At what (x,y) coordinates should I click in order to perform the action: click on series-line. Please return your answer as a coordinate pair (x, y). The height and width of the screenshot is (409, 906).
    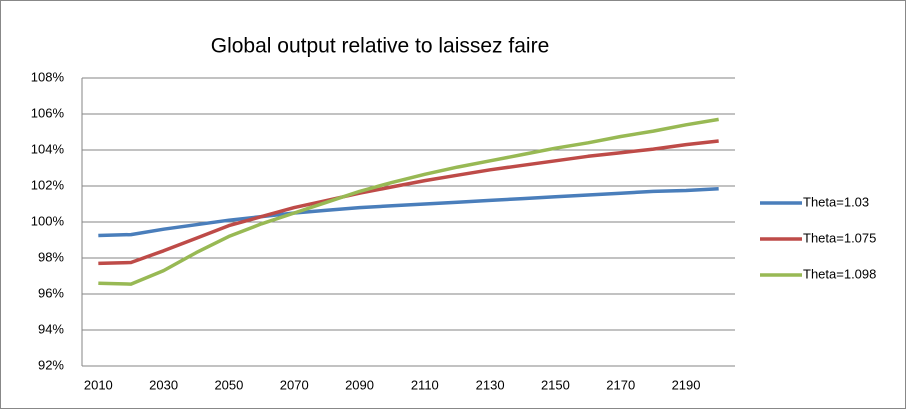
    Looking at the image, I should click on (408, 212).